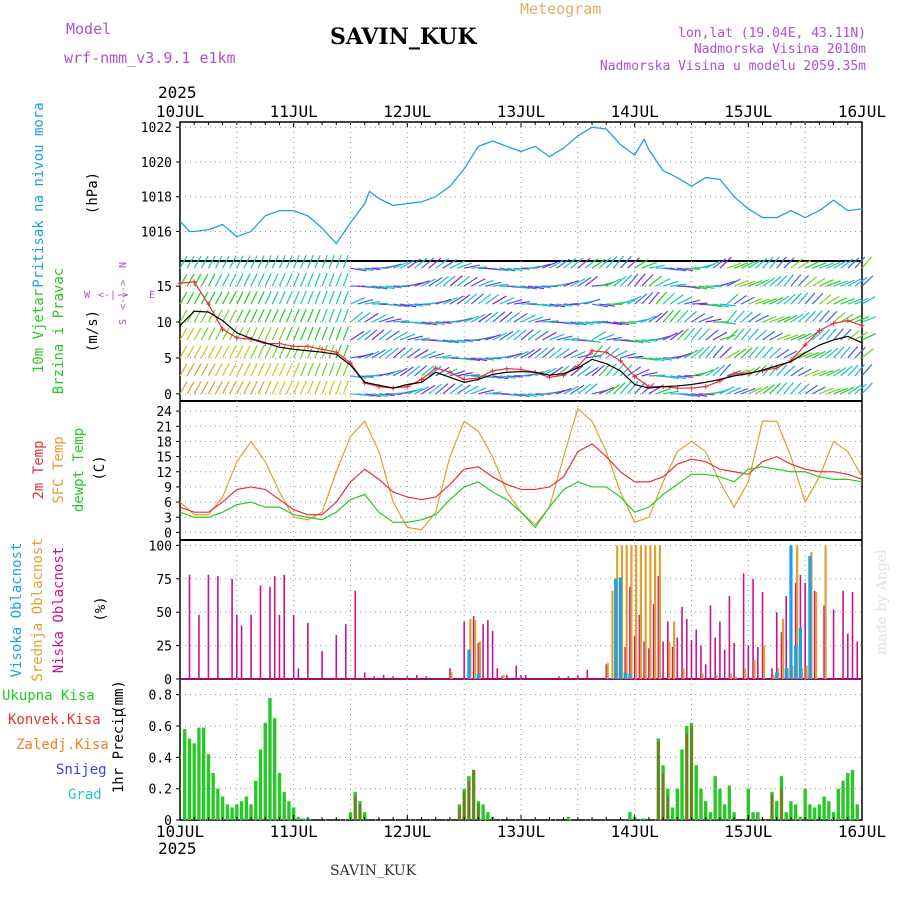  I want to click on wind-ylabel: 10m Vjetar, so click(39, 331).